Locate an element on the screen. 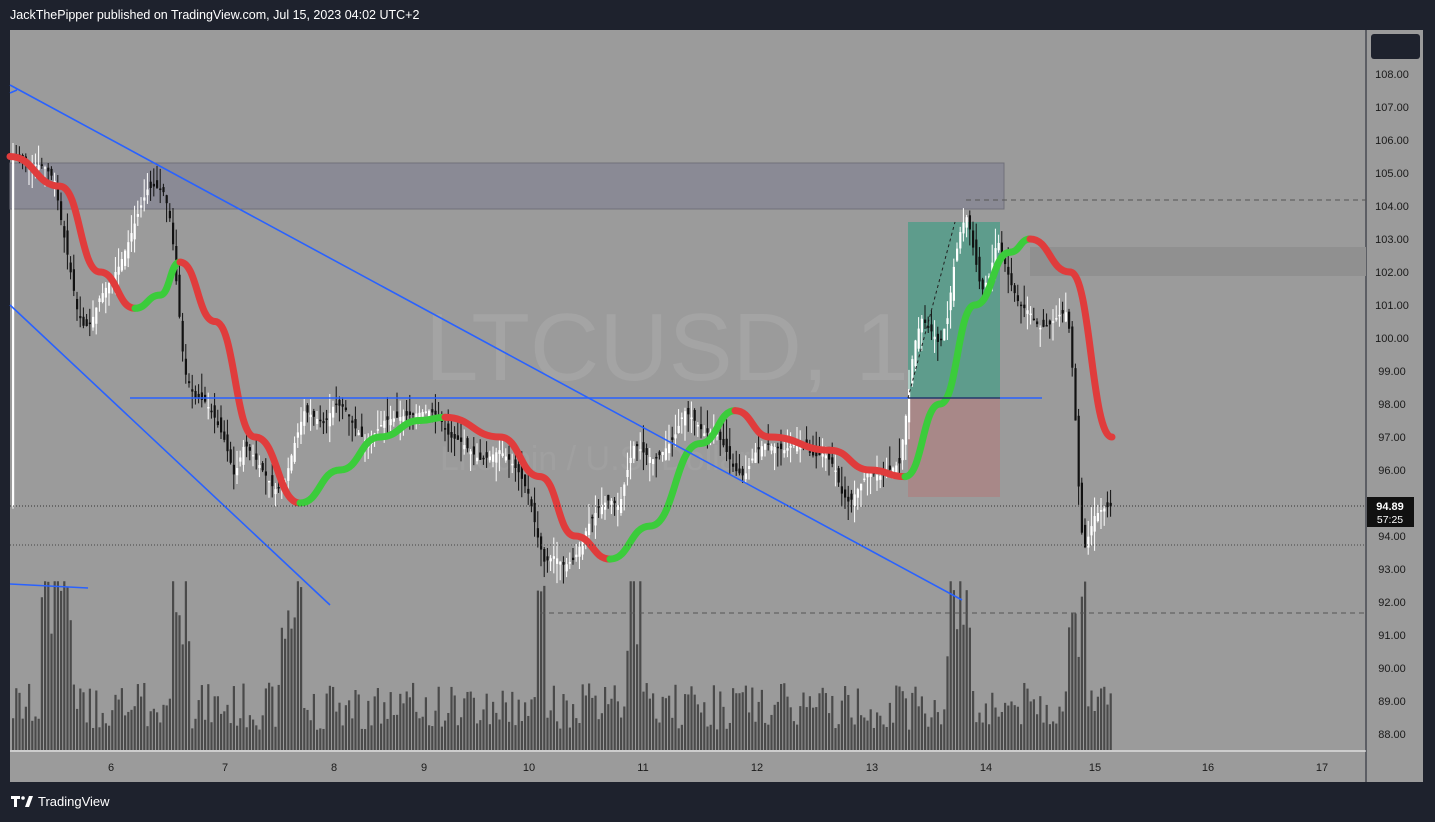 The height and width of the screenshot is (822, 1435). footer-brand: TradingView is located at coordinates (74, 801).